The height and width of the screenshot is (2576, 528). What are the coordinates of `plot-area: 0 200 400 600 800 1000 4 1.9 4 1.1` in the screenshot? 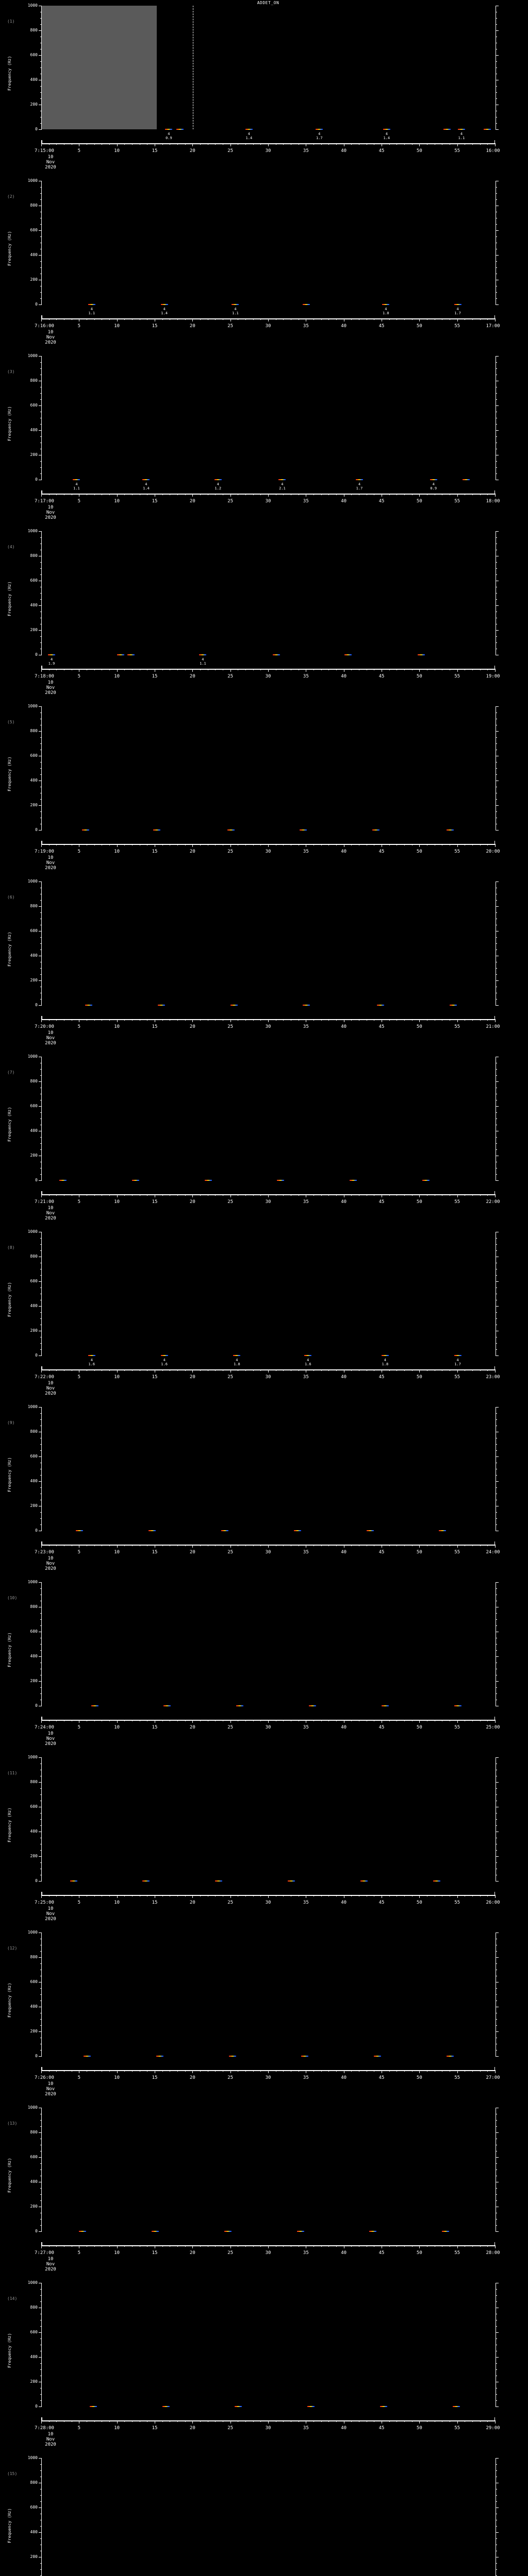 It's located at (263, 597).